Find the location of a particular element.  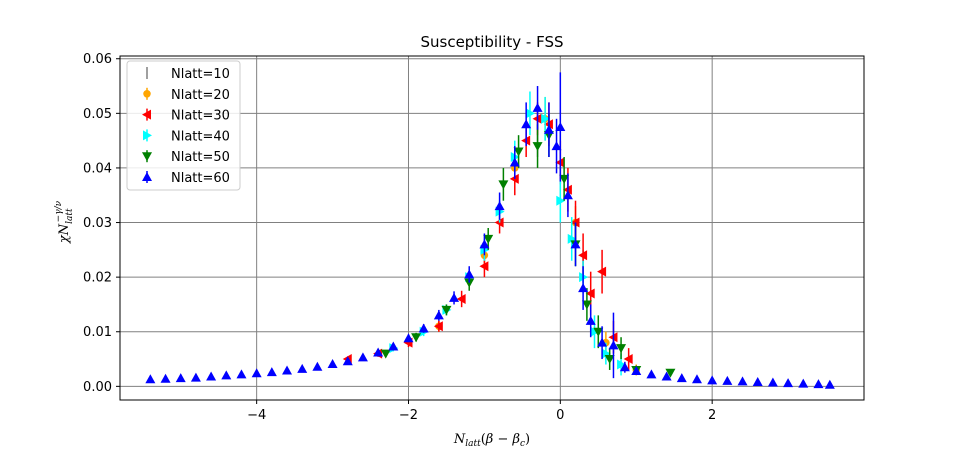

legend-item: Nlatt=50 is located at coordinates (186, 157).